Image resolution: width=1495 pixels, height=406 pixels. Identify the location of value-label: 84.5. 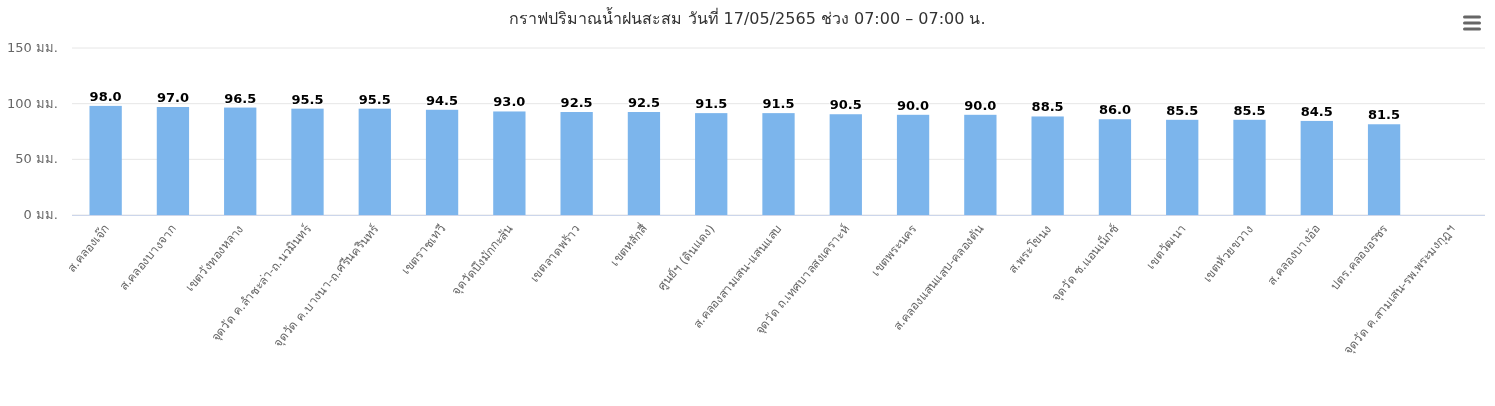
(1316, 111).